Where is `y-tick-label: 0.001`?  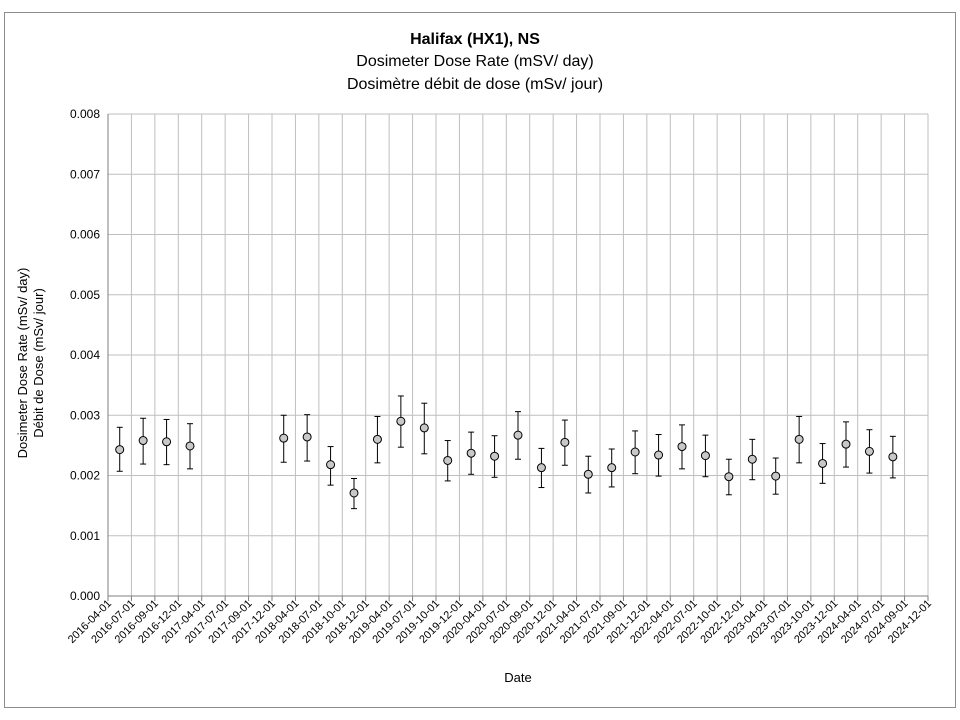
y-tick-label: 0.001 is located at coordinates (85, 536).